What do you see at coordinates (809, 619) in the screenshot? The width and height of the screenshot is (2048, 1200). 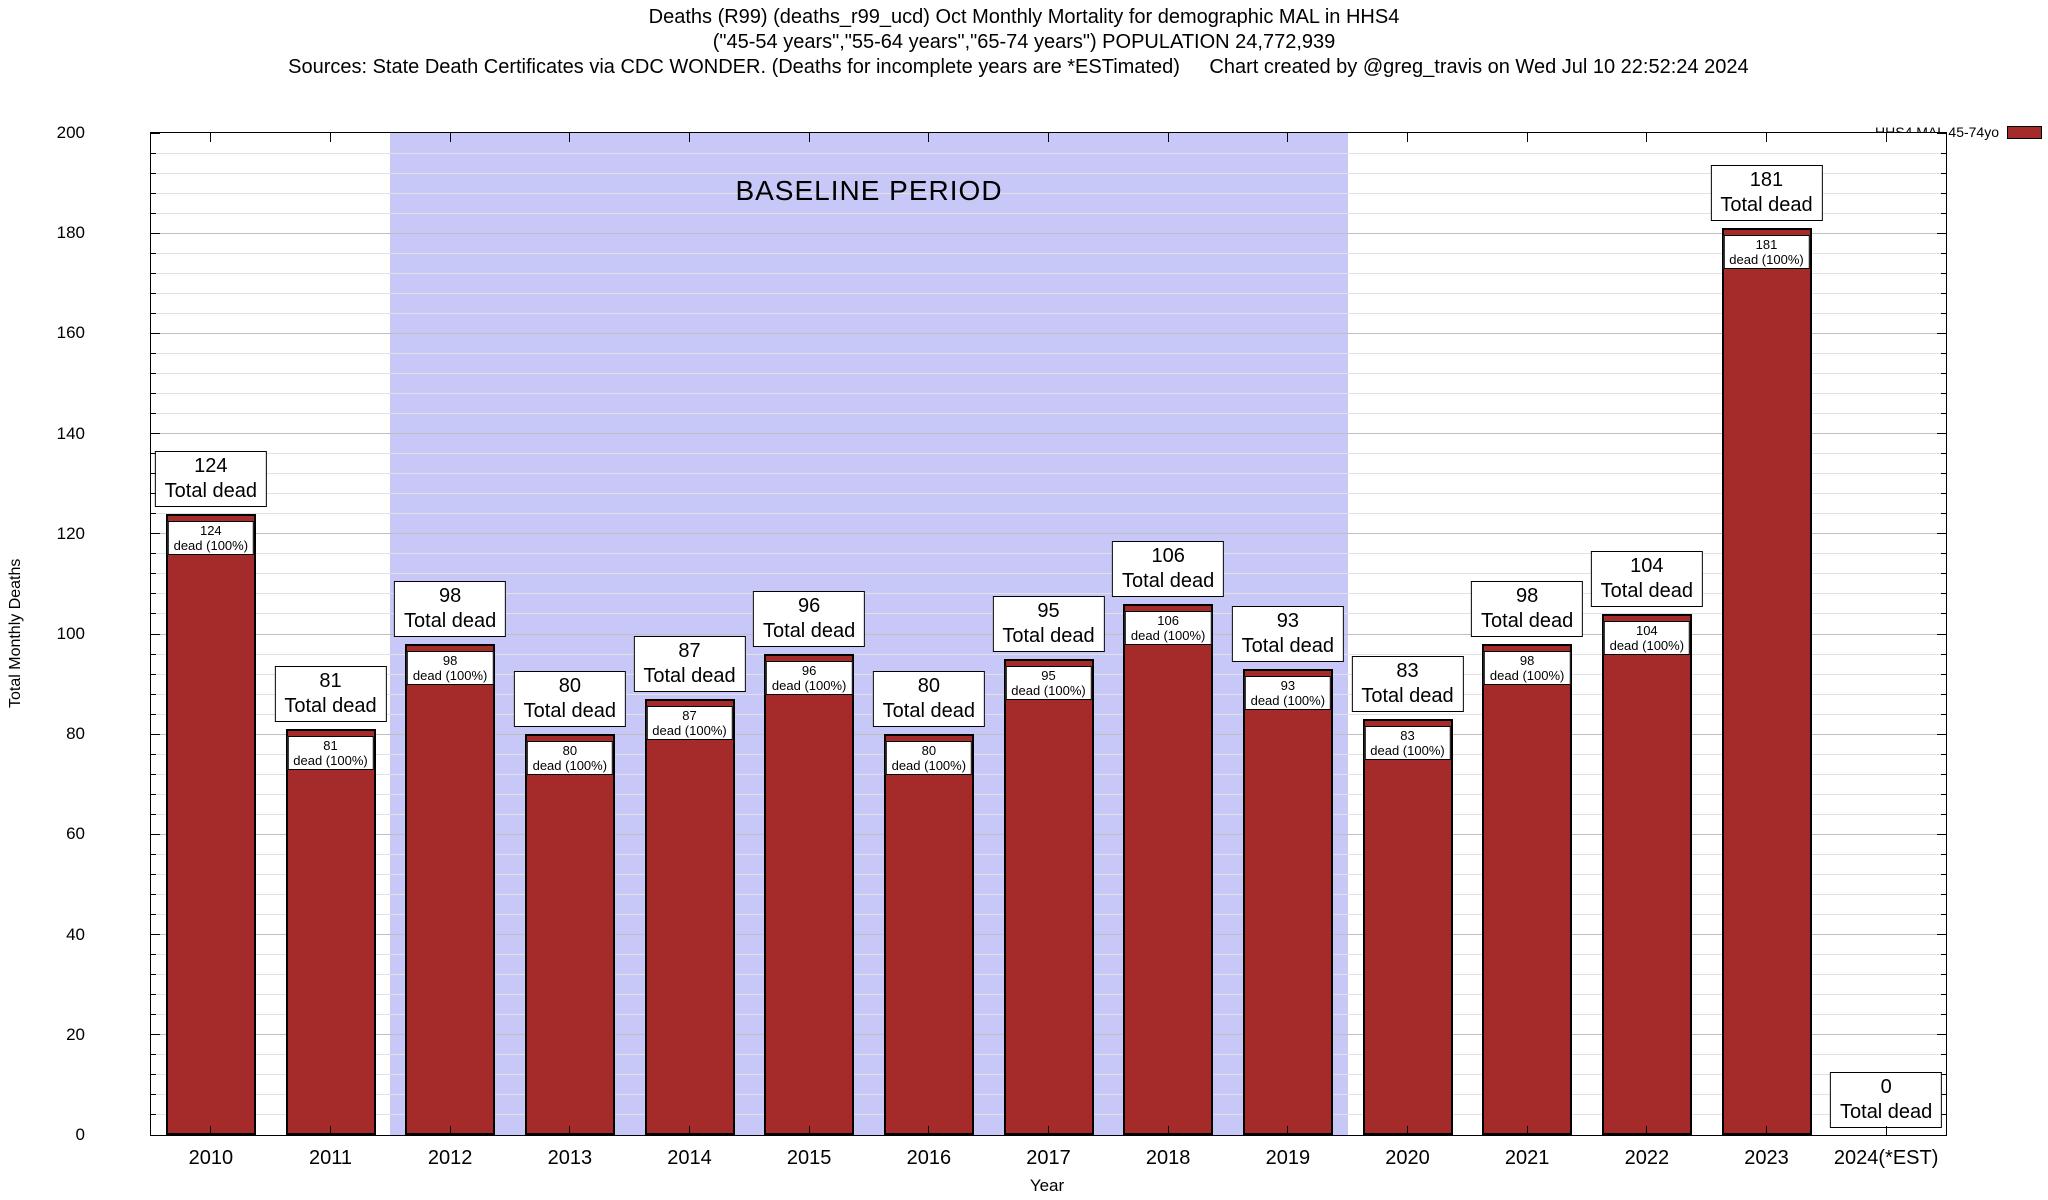 I see `bar-total-label: 96 Total dead` at bounding box center [809, 619].